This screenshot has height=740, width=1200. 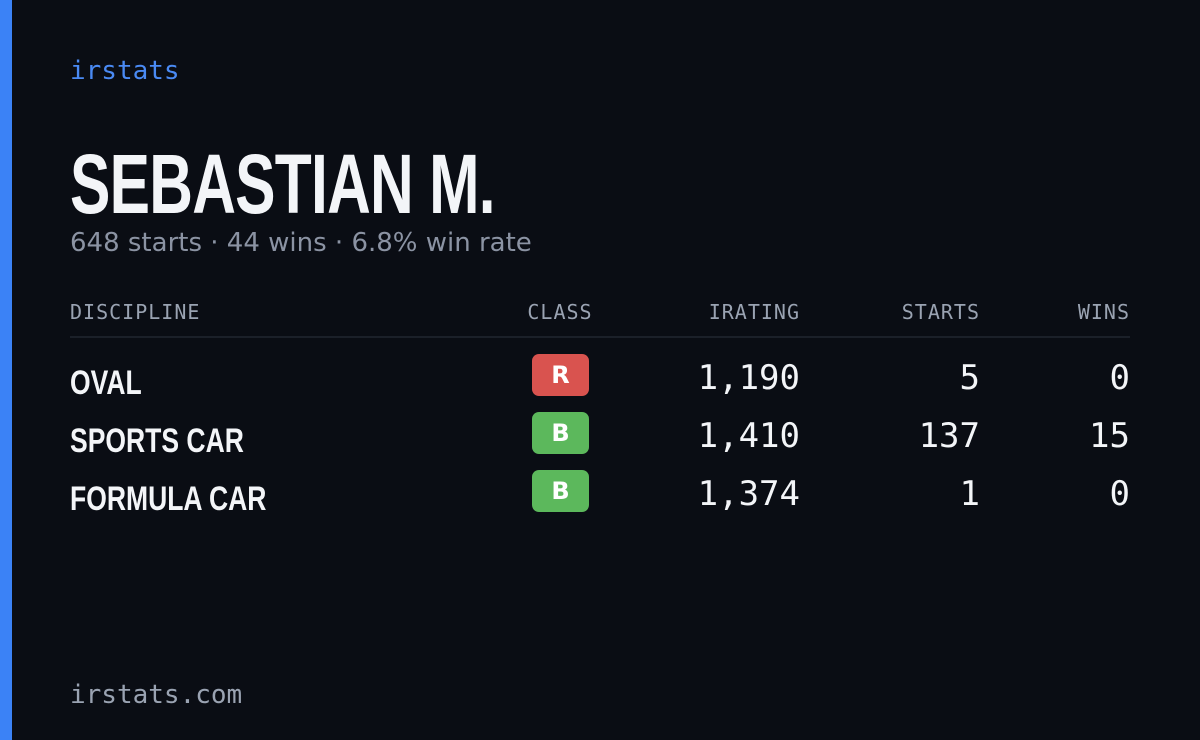 What do you see at coordinates (6, 370) in the screenshot?
I see `accent-bar` at bounding box center [6, 370].